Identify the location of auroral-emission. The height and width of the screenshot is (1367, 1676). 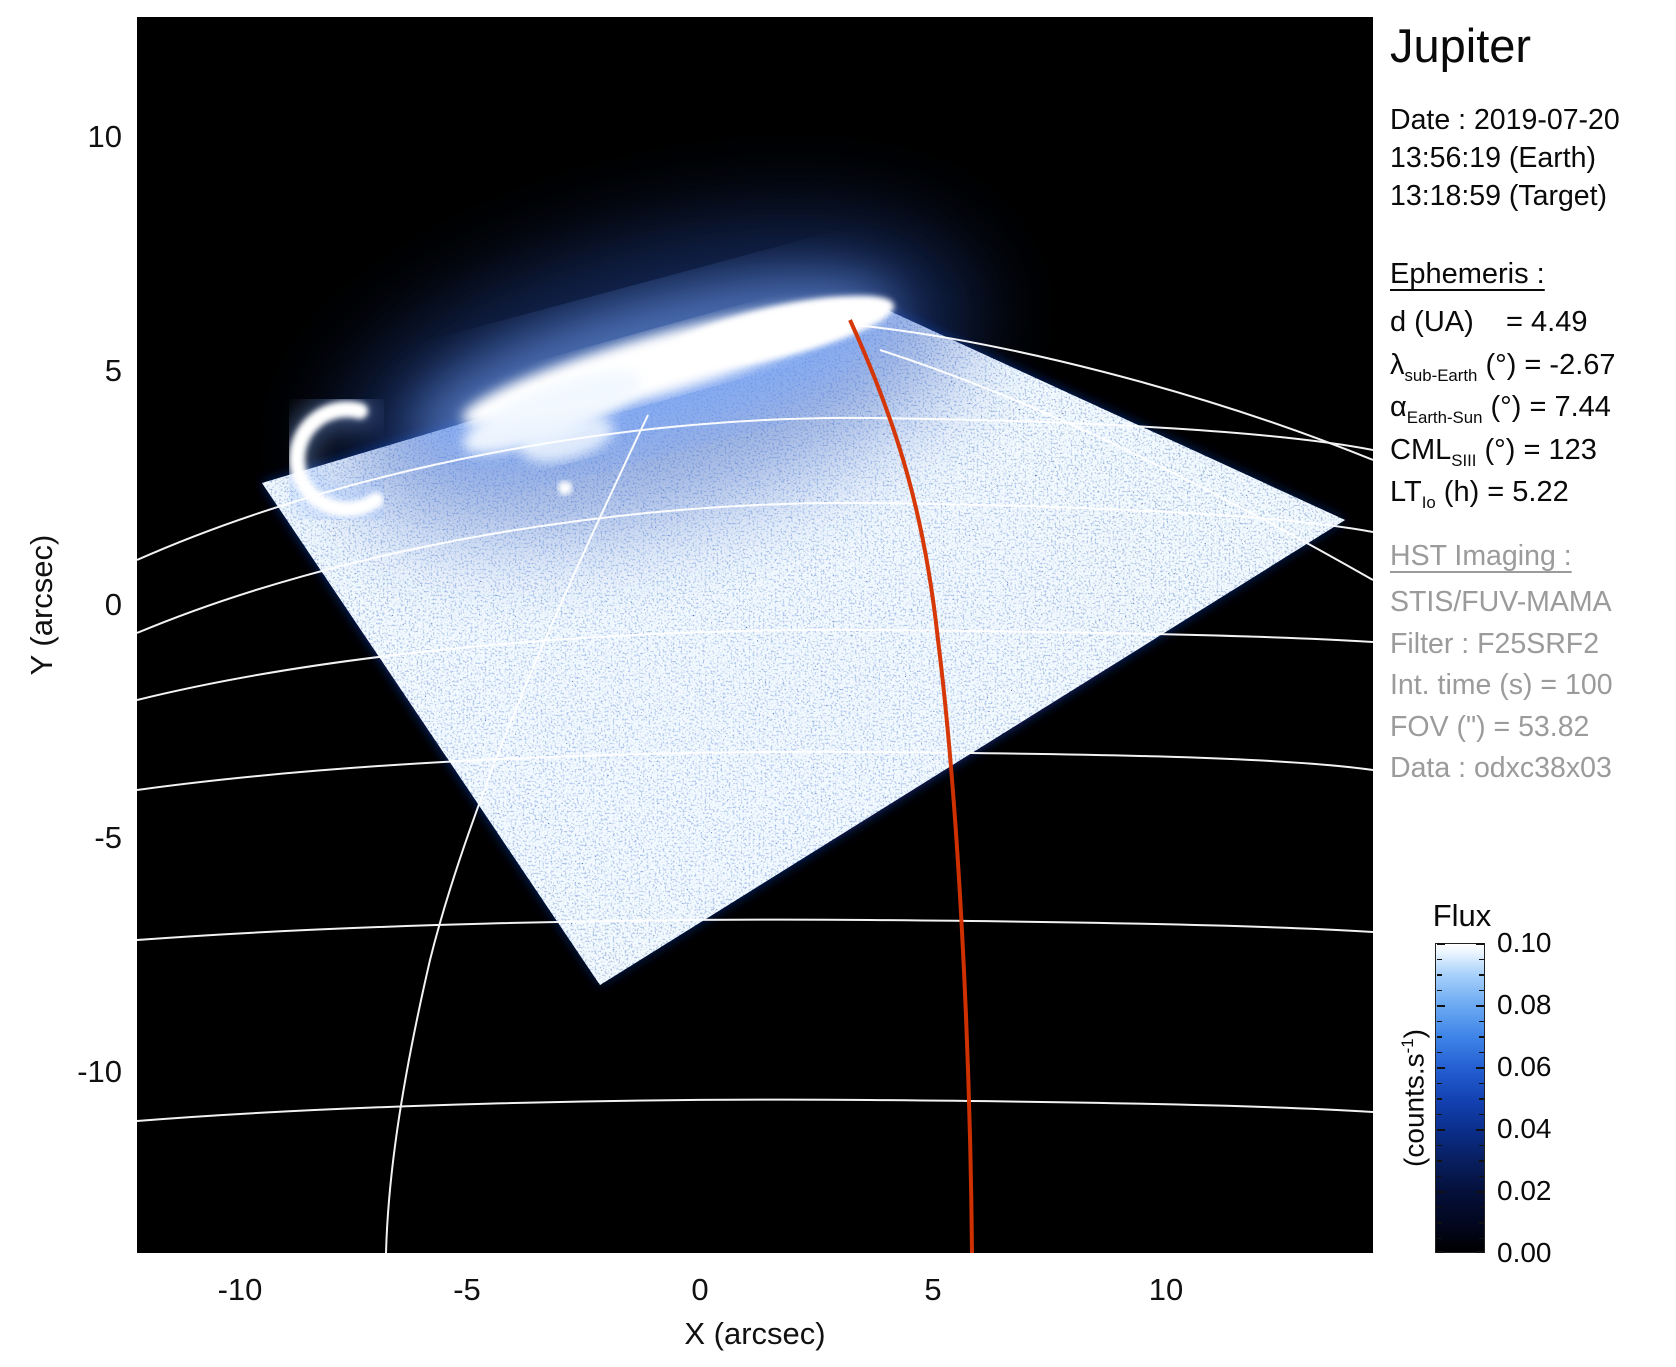
(629, 411).